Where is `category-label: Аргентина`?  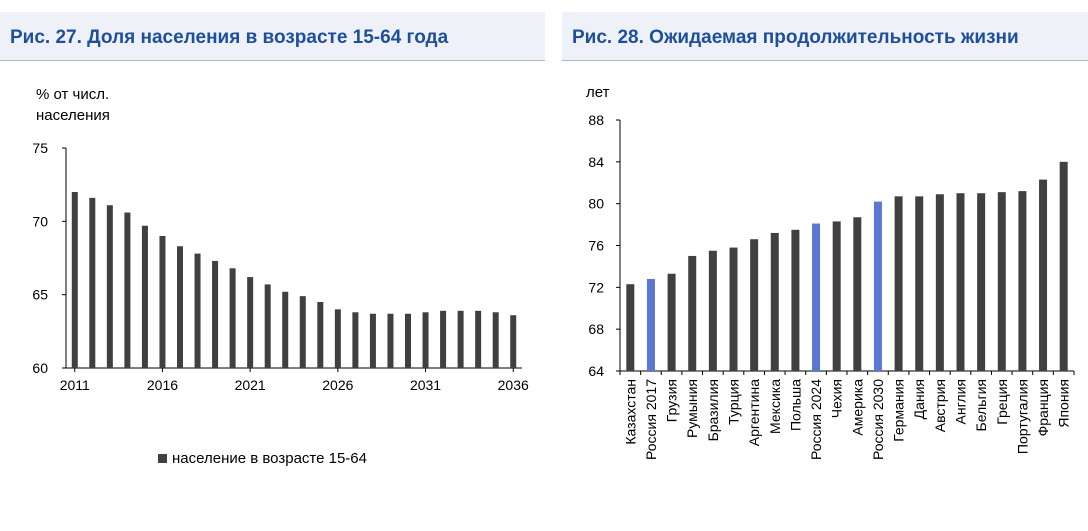
category-label: Аргентина is located at coordinates (754, 412).